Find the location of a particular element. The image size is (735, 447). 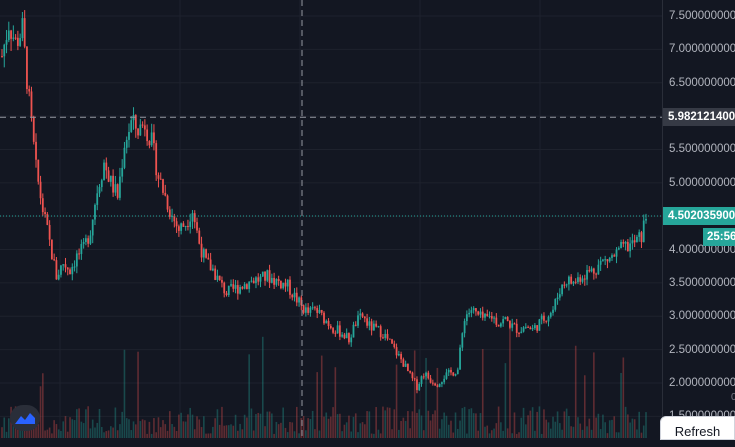

crosshair-price-label: 5.9821214000 is located at coordinates (699, 117).